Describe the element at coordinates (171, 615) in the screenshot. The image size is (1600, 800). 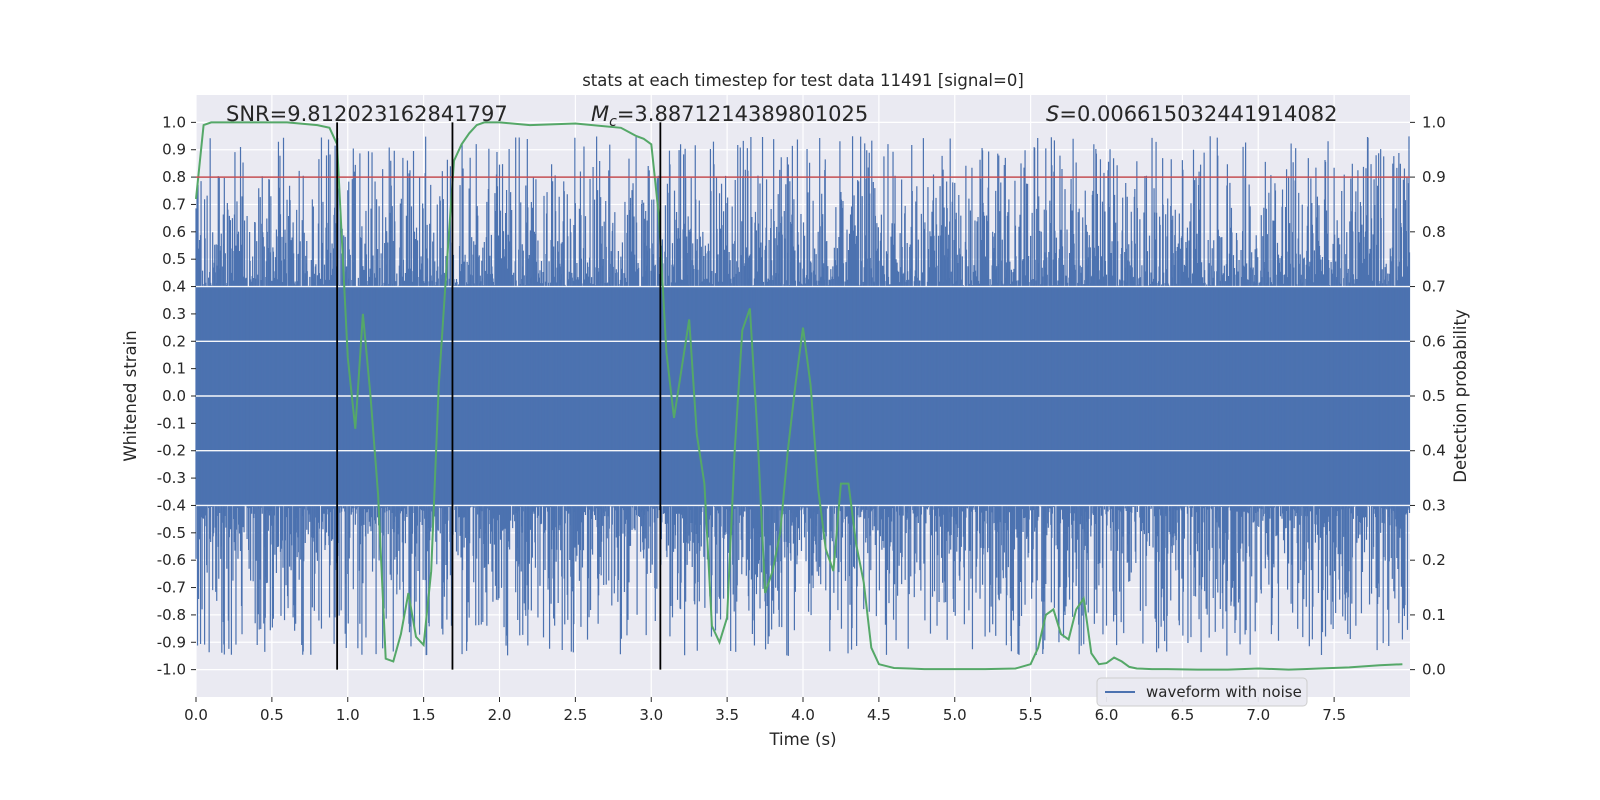
I see `y-tick-label: -0.8` at that location.